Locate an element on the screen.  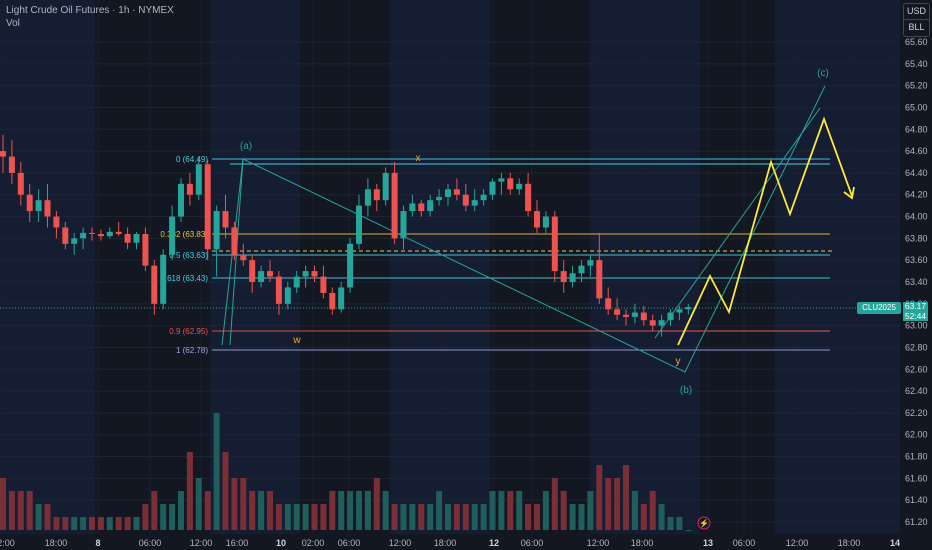
price-tick: 63.80 is located at coordinates (916, 238).